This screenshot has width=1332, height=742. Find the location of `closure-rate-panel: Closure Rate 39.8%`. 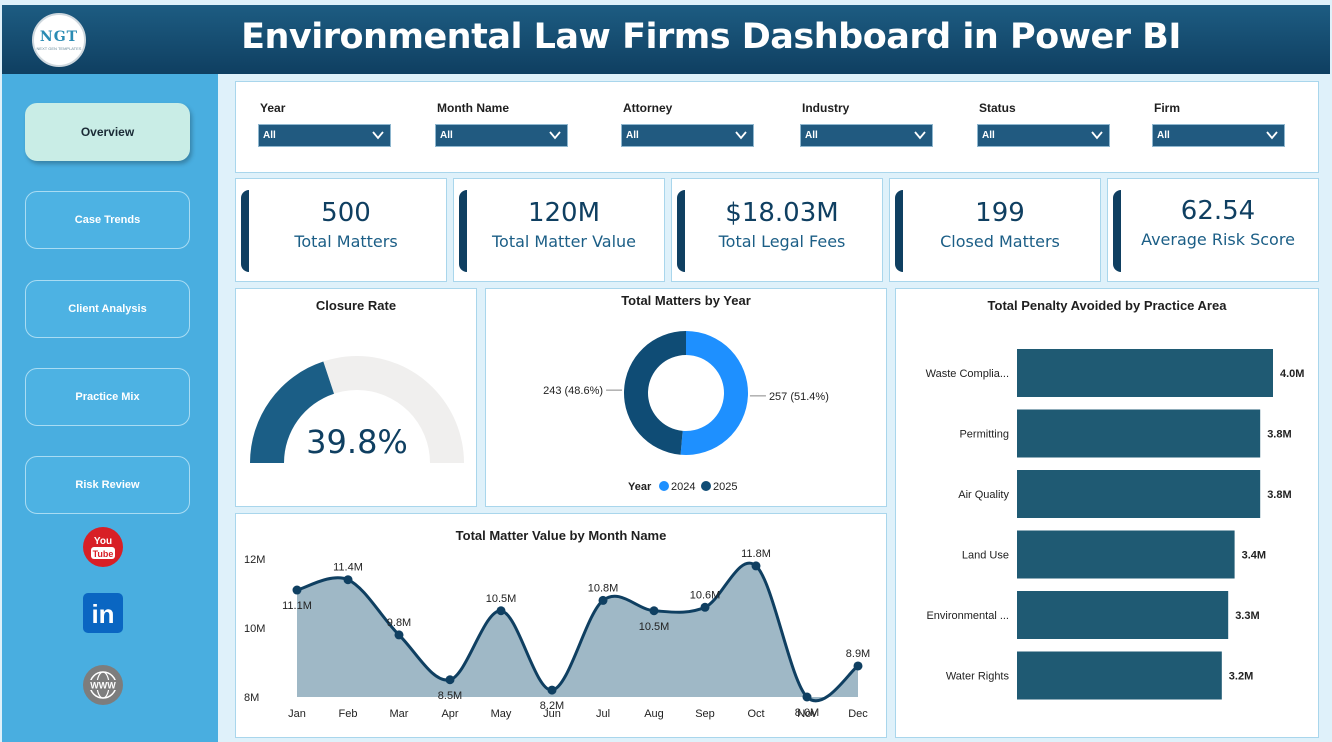

closure-rate-panel: Closure Rate 39.8% is located at coordinates (356, 397).